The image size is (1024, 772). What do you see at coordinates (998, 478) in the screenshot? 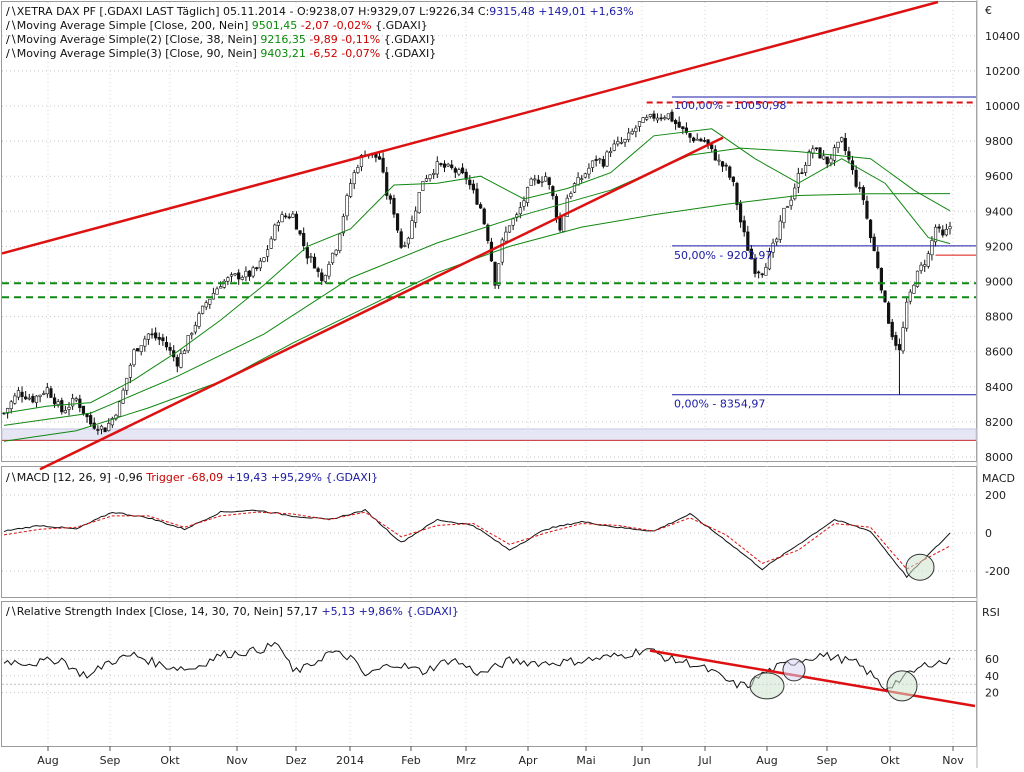
I see `macd-axis-title: MACD` at bounding box center [998, 478].